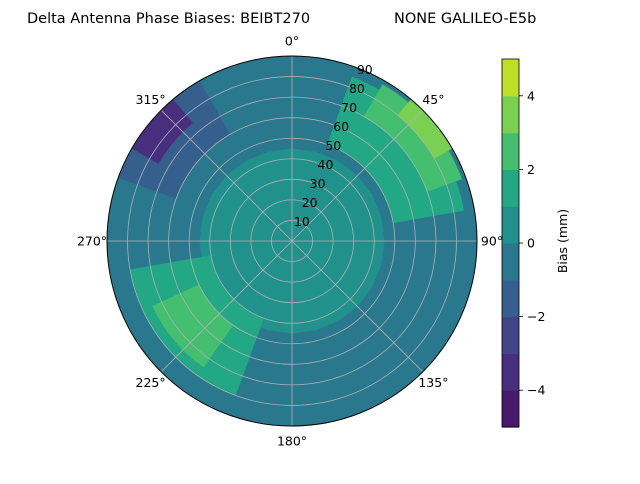 Image resolution: width=640 pixels, height=484 pixels. What do you see at coordinates (531, 169) in the screenshot?
I see `colorbar-tick-label: 2` at bounding box center [531, 169].